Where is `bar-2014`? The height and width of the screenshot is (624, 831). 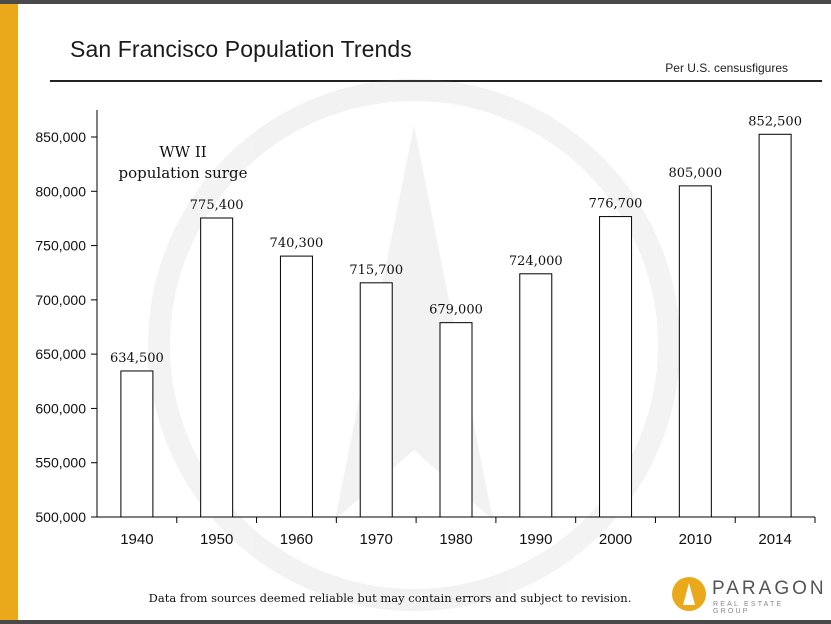 bar-2014 is located at coordinates (775, 325).